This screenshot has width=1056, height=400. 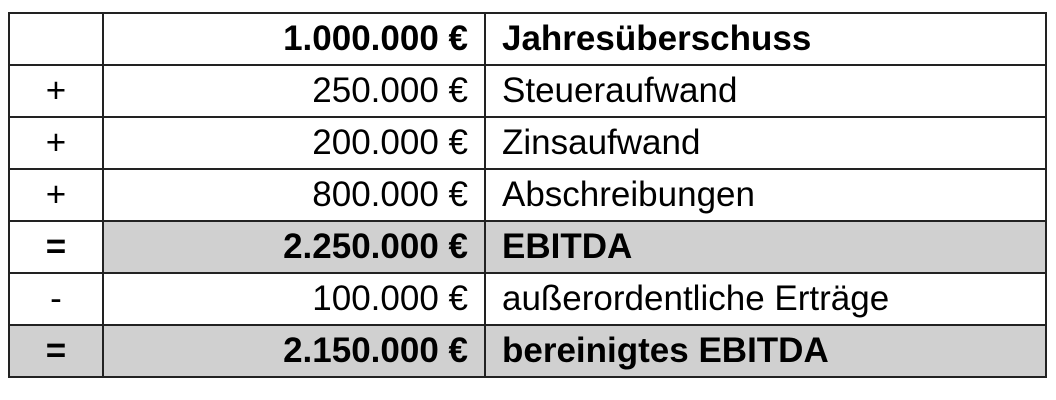 I want to click on amount-cell: 100.000 €, so click(x=294, y=299).